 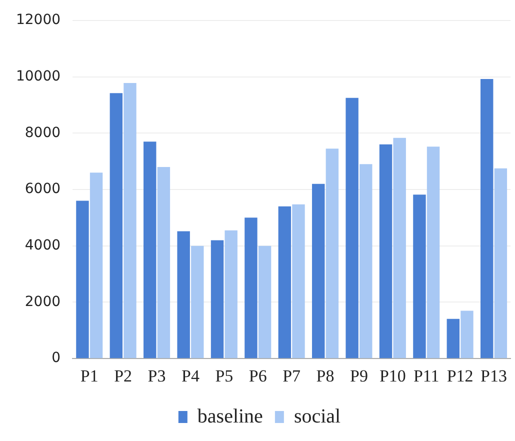 I want to click on y-tick-label: 0, so click(x=56, y=358).